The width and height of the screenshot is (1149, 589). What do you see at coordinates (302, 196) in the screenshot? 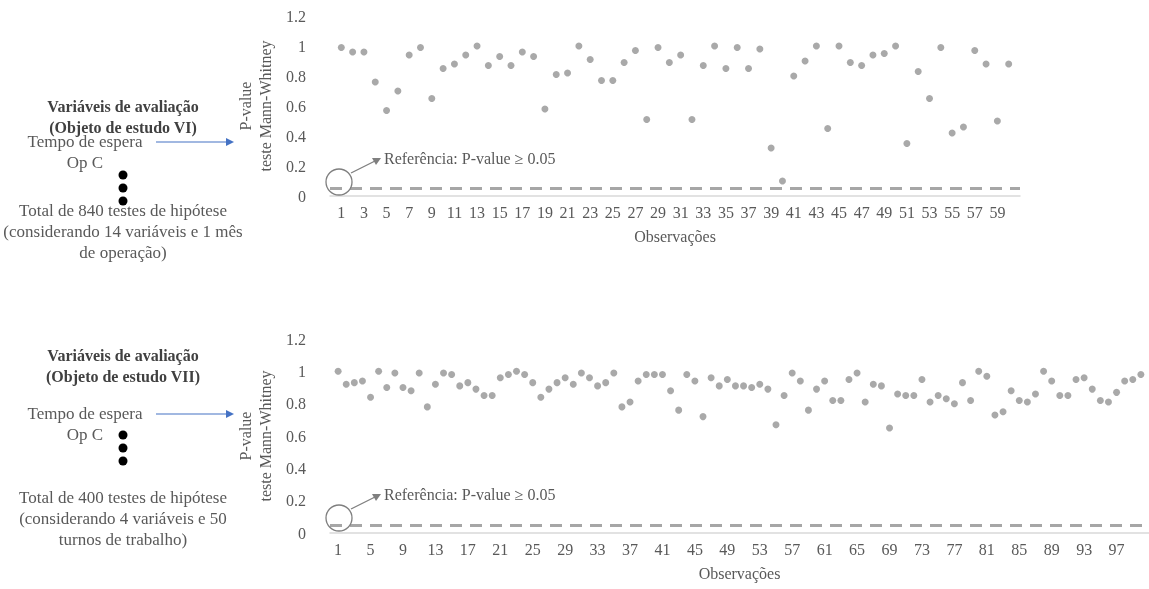
I see `y-tick-label: 0` at bounding box center [302, 196].